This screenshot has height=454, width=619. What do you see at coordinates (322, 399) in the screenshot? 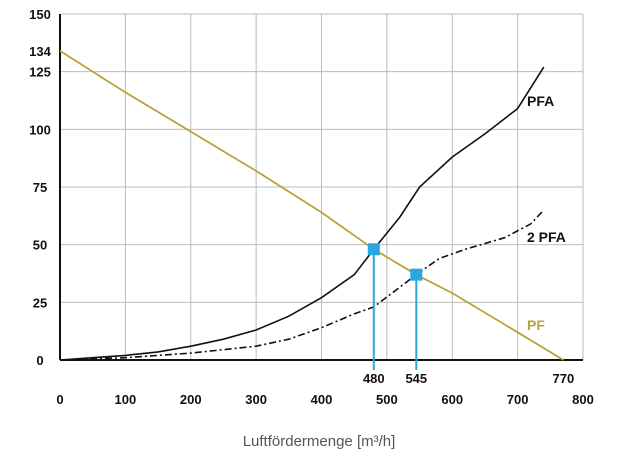
I see `x-tick-label: 400` at bounding box center [322, 399].